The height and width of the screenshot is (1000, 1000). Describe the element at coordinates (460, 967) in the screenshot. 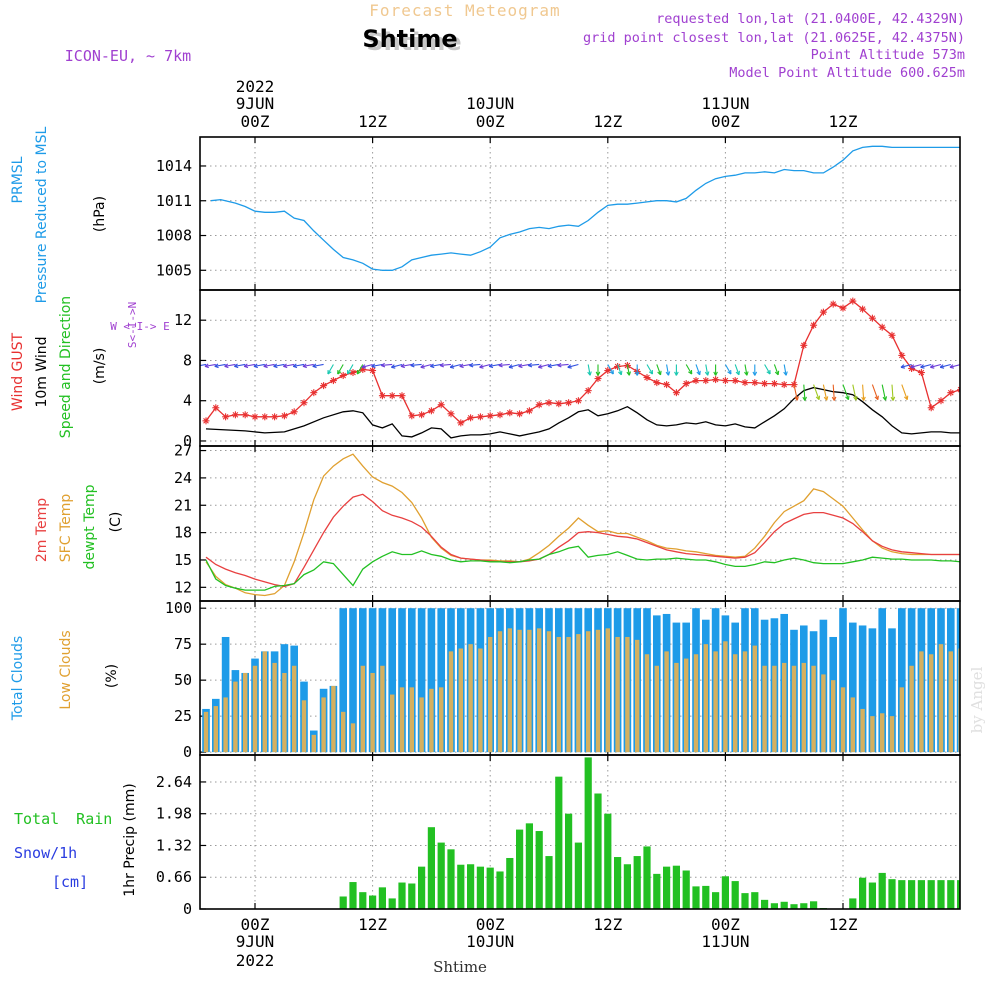

I see `footer-location: Shtime` at that location.